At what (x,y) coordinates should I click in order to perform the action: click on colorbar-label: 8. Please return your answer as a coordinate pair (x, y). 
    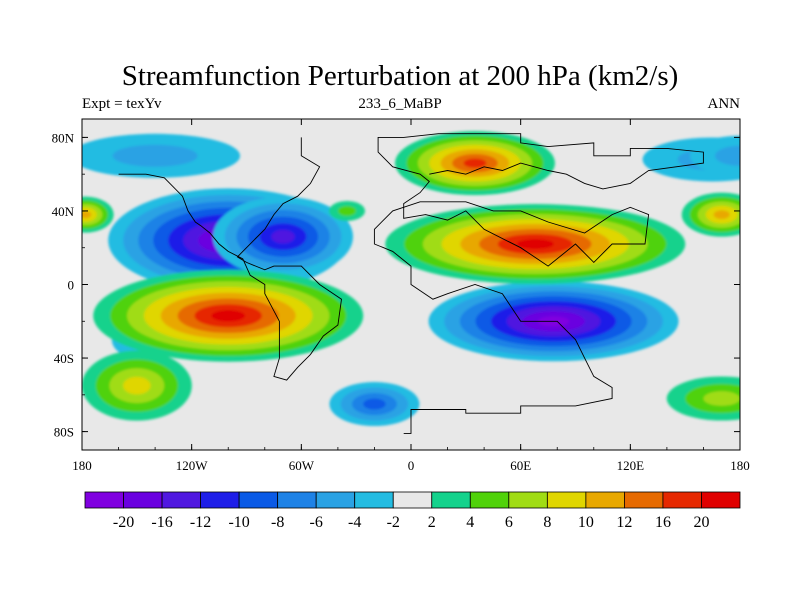
    Looking at the image, I should click on (547, 522).